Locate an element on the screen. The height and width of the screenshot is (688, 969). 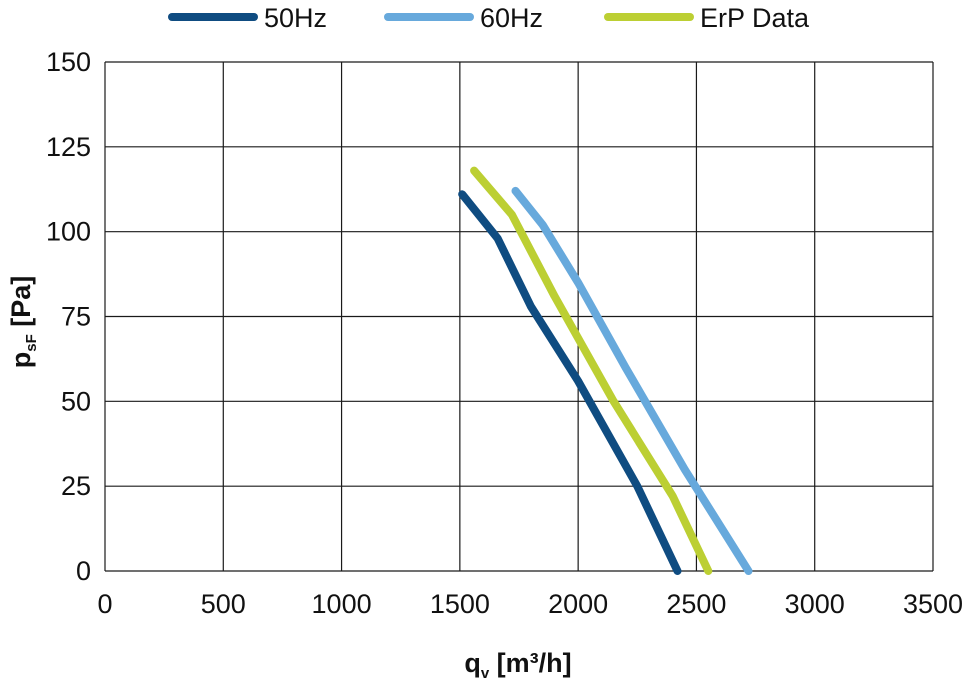
x-axis-title-main: q is located at coordinates (472, 663).